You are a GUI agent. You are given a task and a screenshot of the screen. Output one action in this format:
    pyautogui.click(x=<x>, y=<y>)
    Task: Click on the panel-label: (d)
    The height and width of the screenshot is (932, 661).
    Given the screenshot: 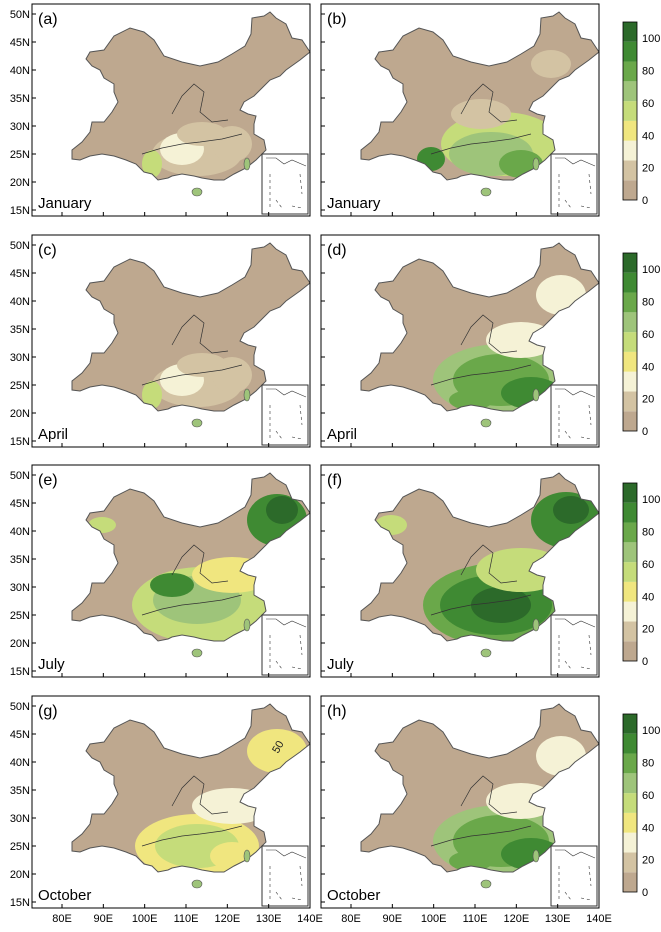 What is the action you would take?
    pyautogui.click(x=337, y=250)
    